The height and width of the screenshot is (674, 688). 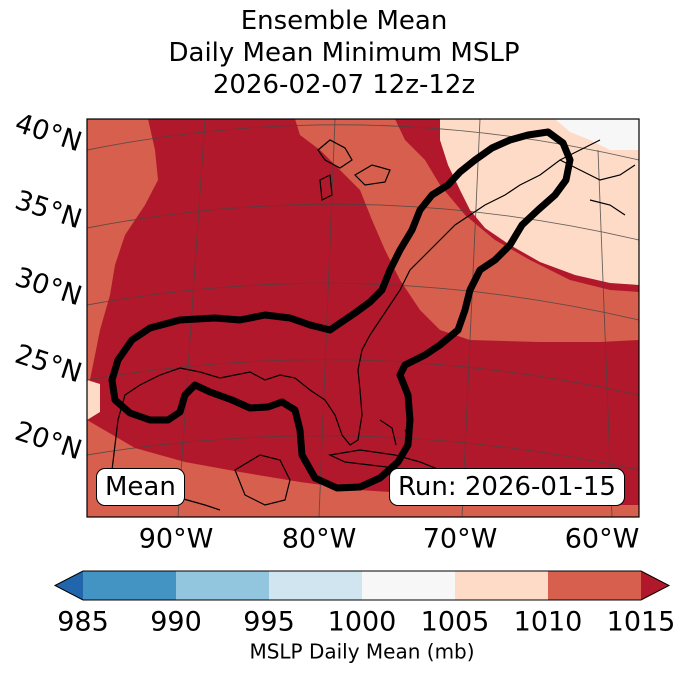 I want to click on yucatan-outline, so click(x=262, y=480).